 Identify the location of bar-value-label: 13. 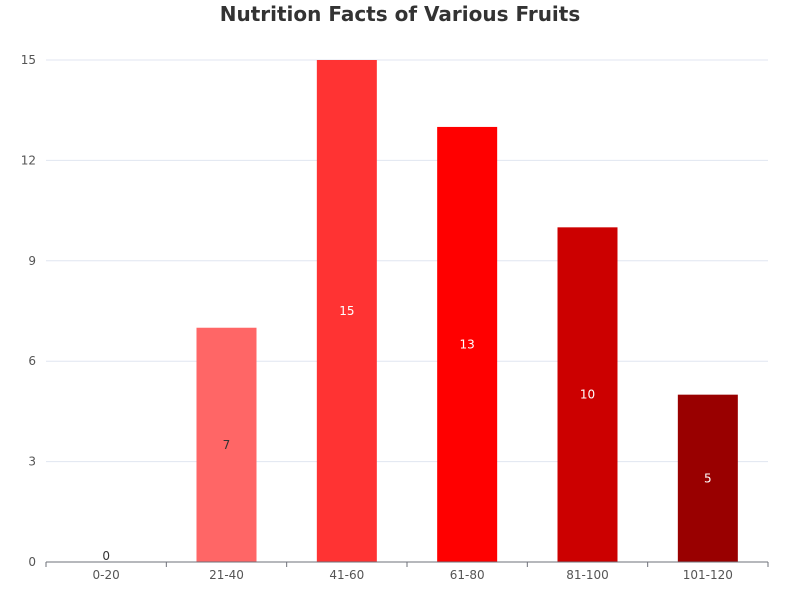
(467, 344).